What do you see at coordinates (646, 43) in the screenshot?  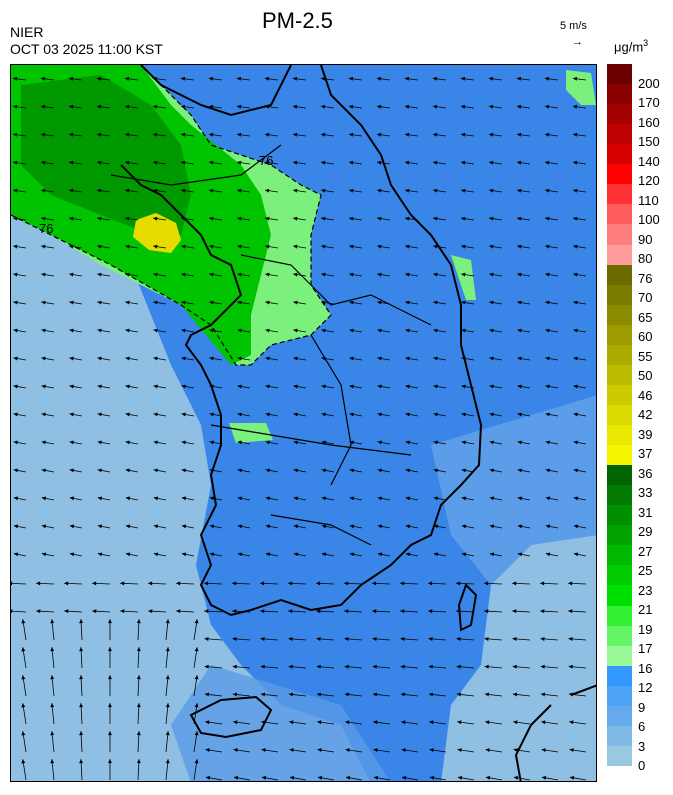 I see `unit-exponent: 3` at bounding box center [646, 43].